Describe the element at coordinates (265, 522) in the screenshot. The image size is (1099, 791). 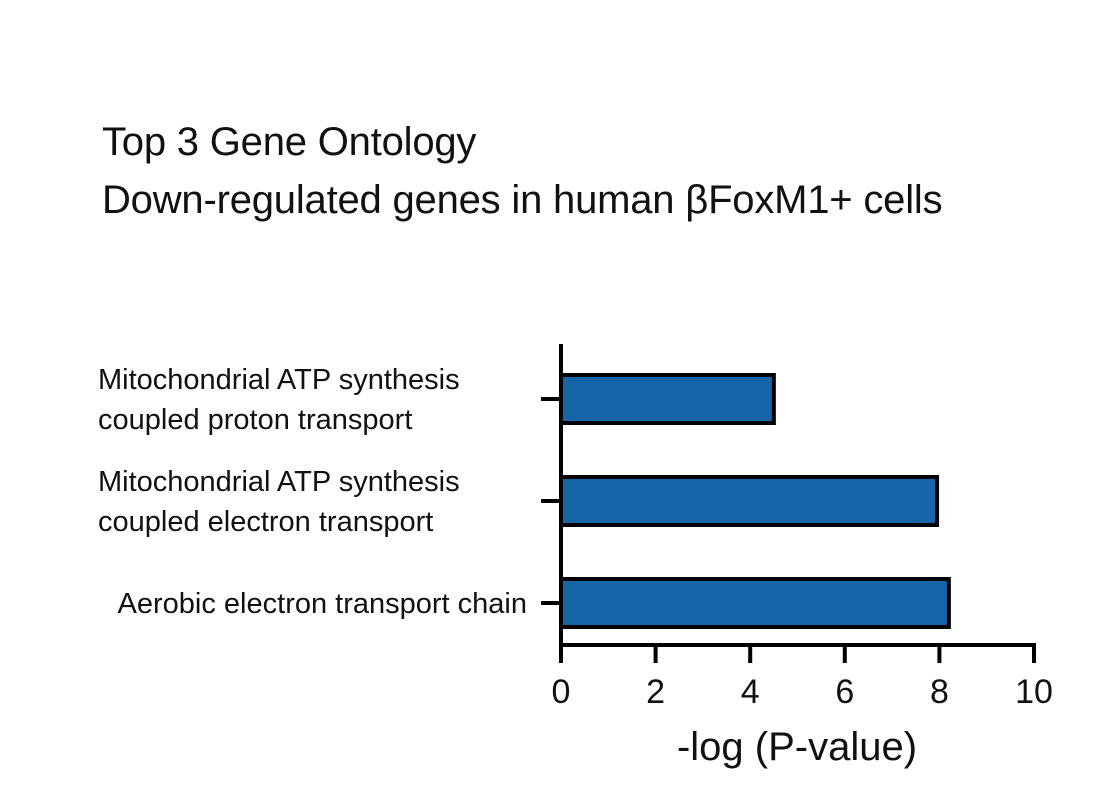
I see `category-label-2-line-2: coupled electron transport` at that location.